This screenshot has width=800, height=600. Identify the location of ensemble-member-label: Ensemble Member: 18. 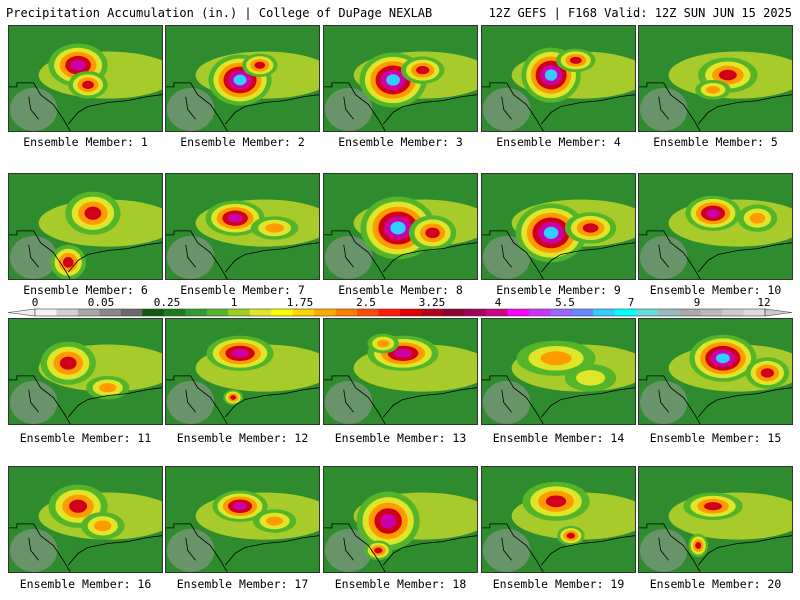
(400, 584).